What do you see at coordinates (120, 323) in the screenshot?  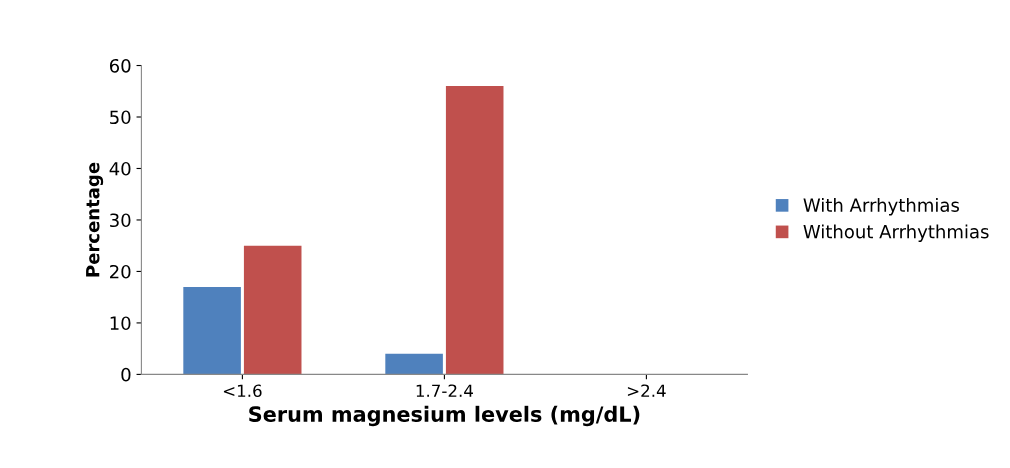 I see `y-tick-label: 10` at bounding box center [120, 323].